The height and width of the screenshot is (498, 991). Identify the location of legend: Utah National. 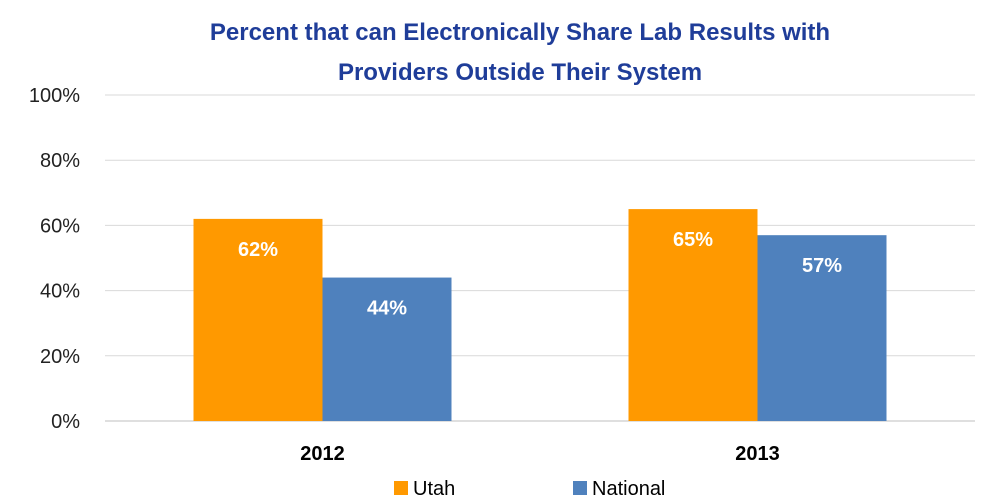
(529, 488).